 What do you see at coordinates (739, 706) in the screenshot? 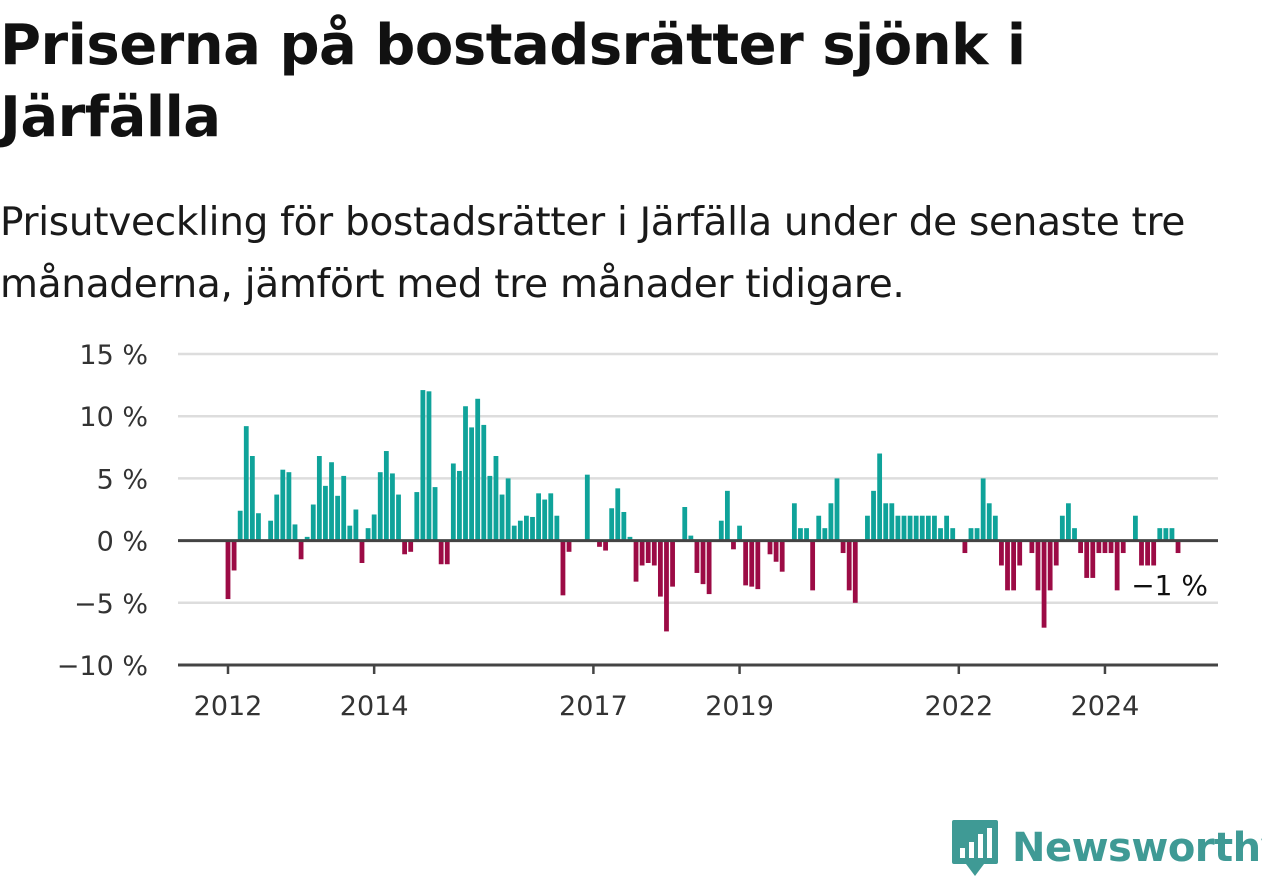
I see `x-tick-label: 2019` at bounding box center [739, 706].